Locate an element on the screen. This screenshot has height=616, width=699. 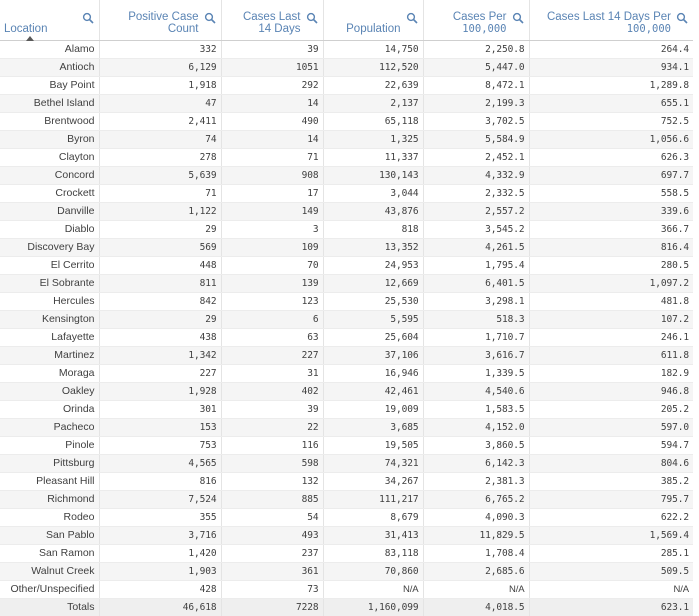
cell-cases-per-100000: 2,452.1 is located at coordinates (476, 158).